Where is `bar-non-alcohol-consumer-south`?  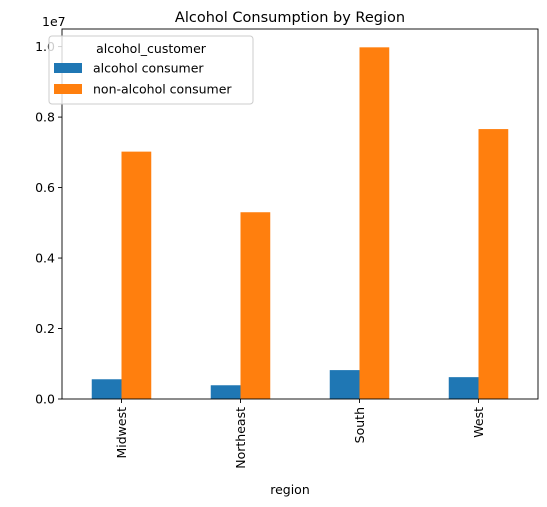 bar-non-alcohol-consumer-south is located at coordinates (374, 223).